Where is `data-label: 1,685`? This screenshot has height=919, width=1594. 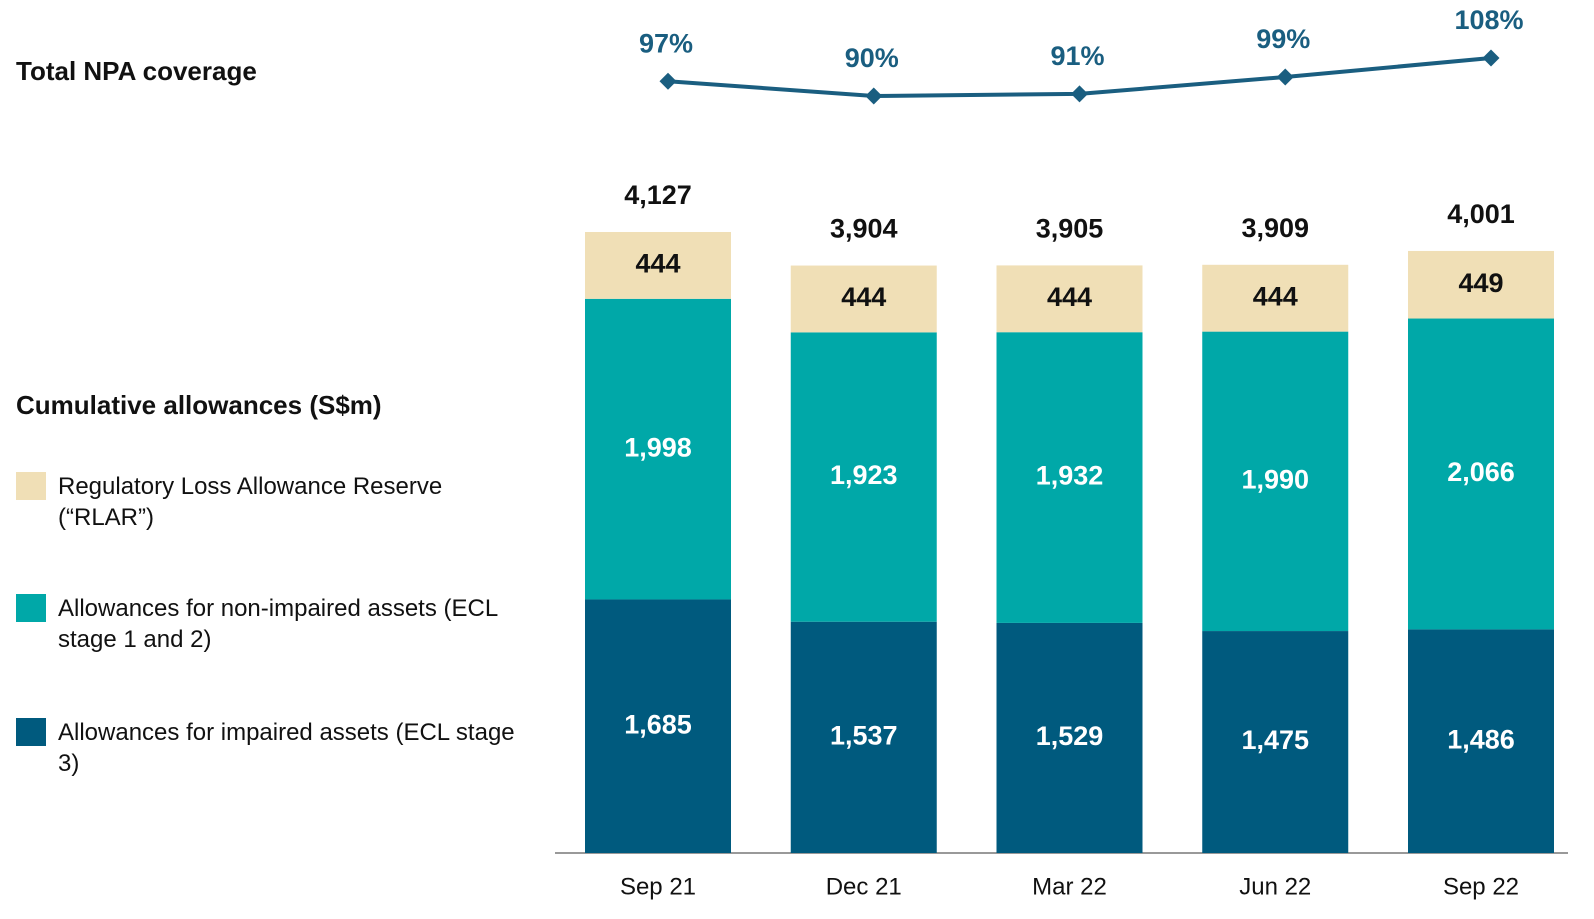
data-label: 1,685 is located at coordinates (658, 724).